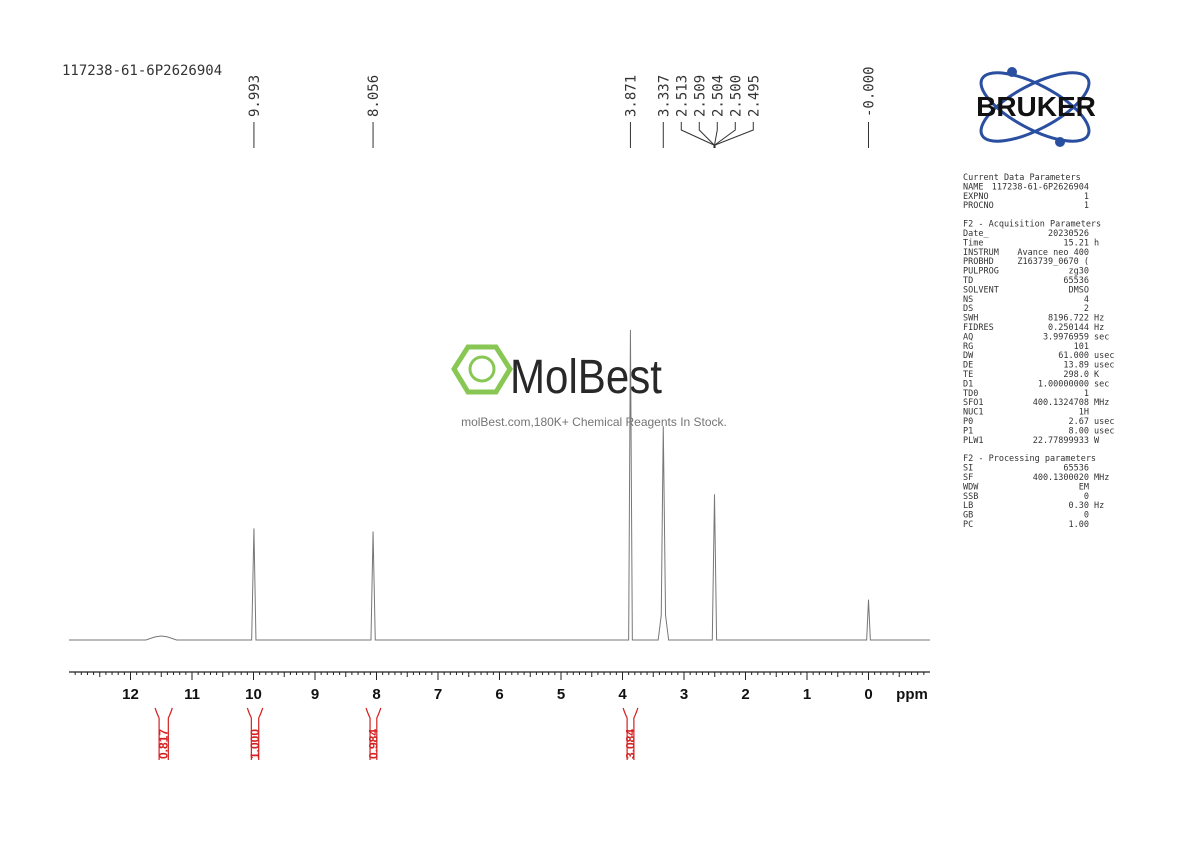 Image resolution: width=1190 pixels, height=842 pixels. Describe the element at coordinates (1097, 441) in the screenshot. I see `parameter-unit: W` at that location.